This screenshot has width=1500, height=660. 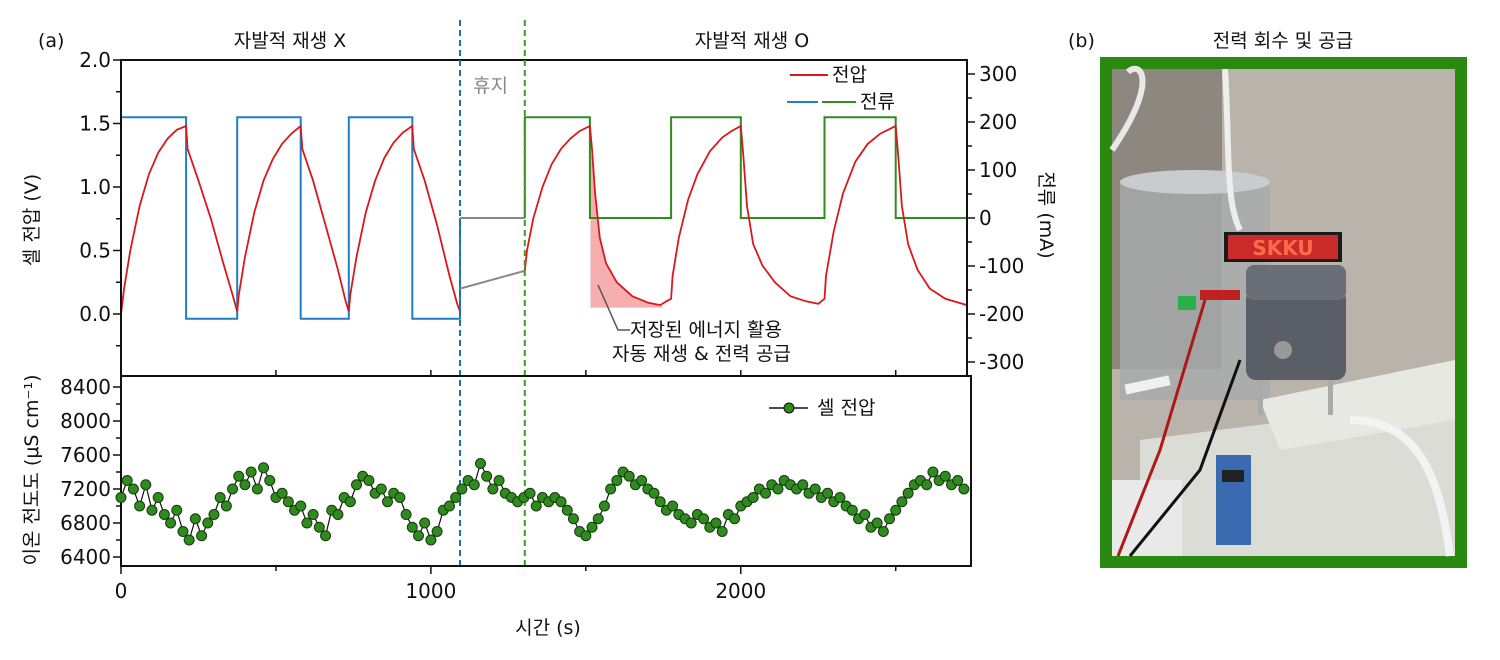 What do you see at coordinates (701, 354) in the screenshot?
I see `annotation-line2: 자동 재생 & 전력 공급` at bounding box center [701, 354].